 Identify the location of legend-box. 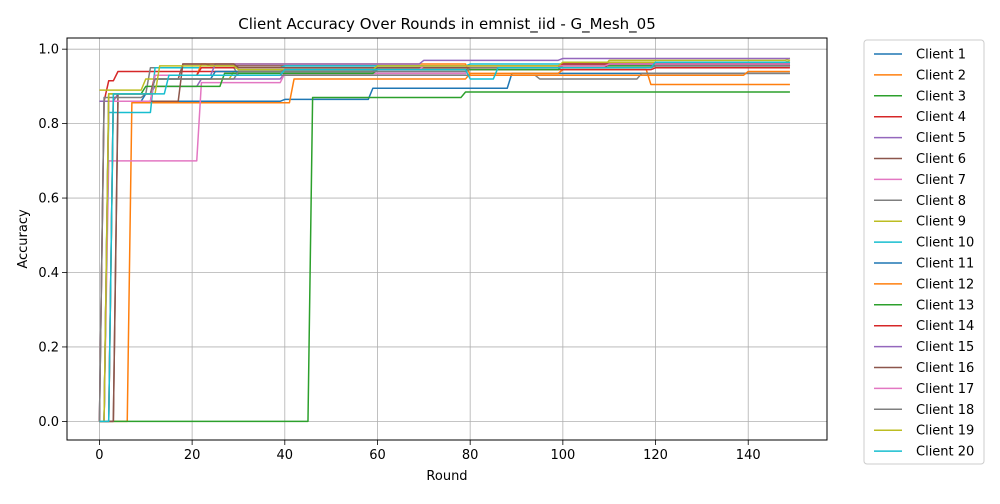
(924, 252).